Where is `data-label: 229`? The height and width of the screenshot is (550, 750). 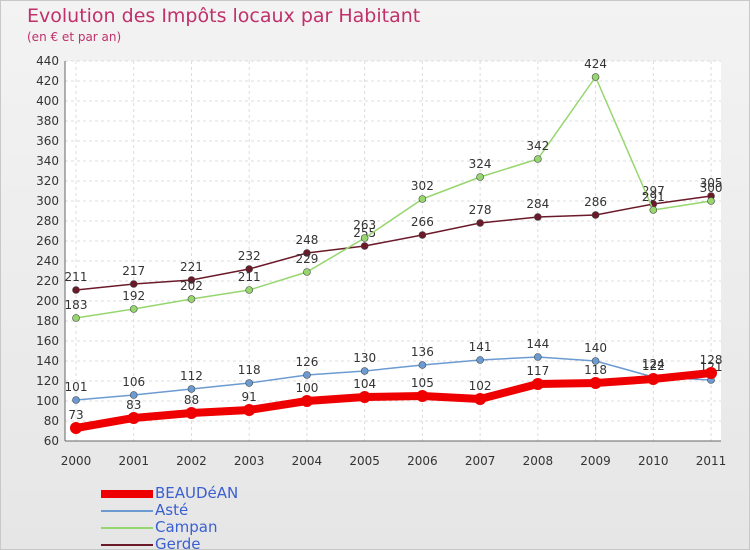 data-label: 229 is located at coordinates (306, 259).